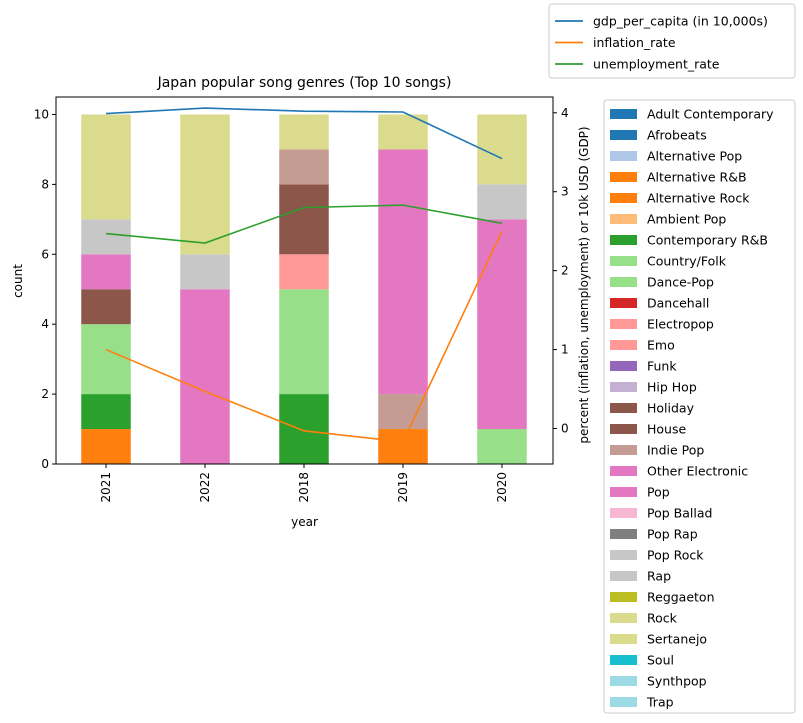 The image size is (803, 723). What do you see at coordinates (45, 464) in the screenshot?
I see `y-tick-label: 0` at bounding box center [45, 464].